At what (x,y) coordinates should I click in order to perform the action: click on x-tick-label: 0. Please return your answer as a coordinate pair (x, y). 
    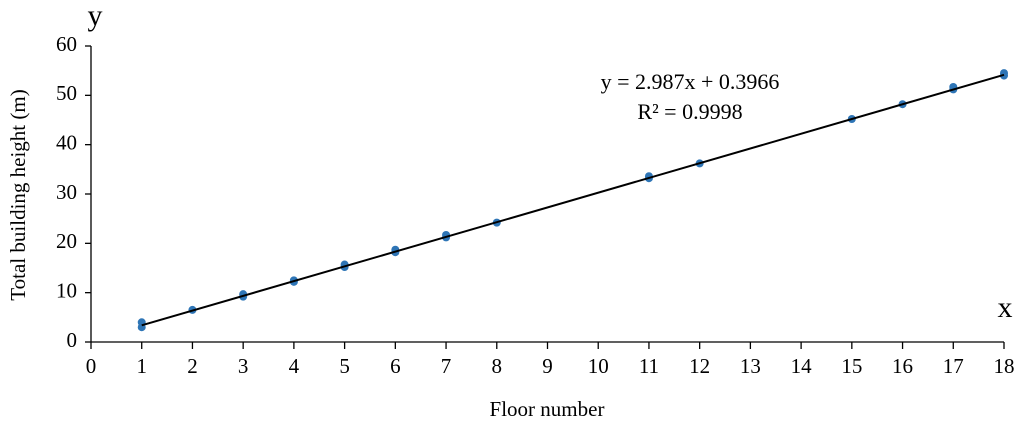
    Looking at the image, I should click on (91, 366).